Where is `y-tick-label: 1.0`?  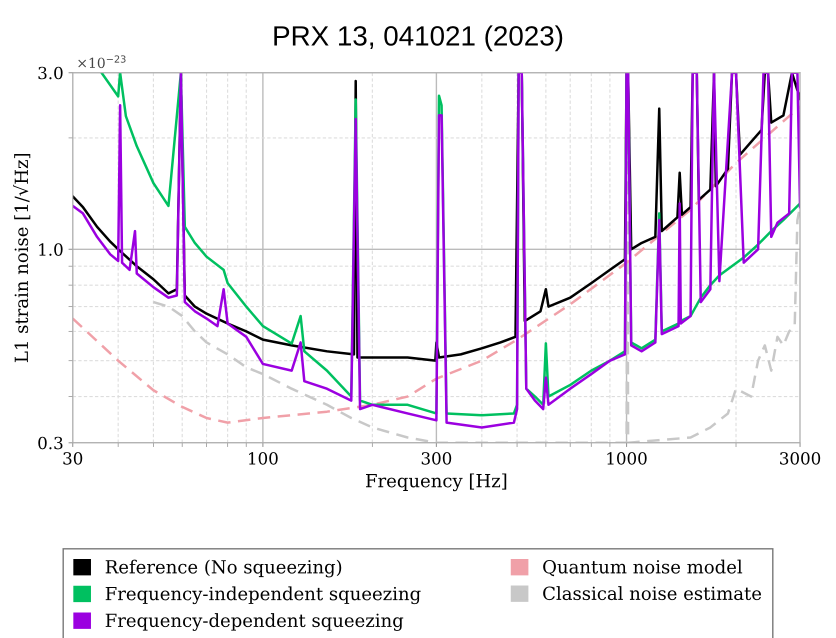 y-tick-label: 1.0 is located at coordinates (51, 249).